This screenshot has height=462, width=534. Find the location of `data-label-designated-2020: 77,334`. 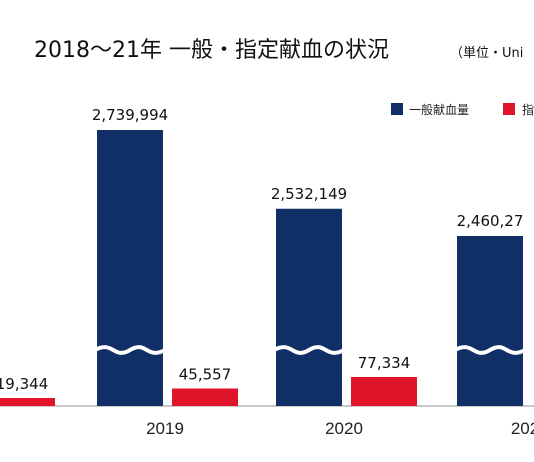

data-label-designated-2020: 77,334 is located at coordinates (384, 363).